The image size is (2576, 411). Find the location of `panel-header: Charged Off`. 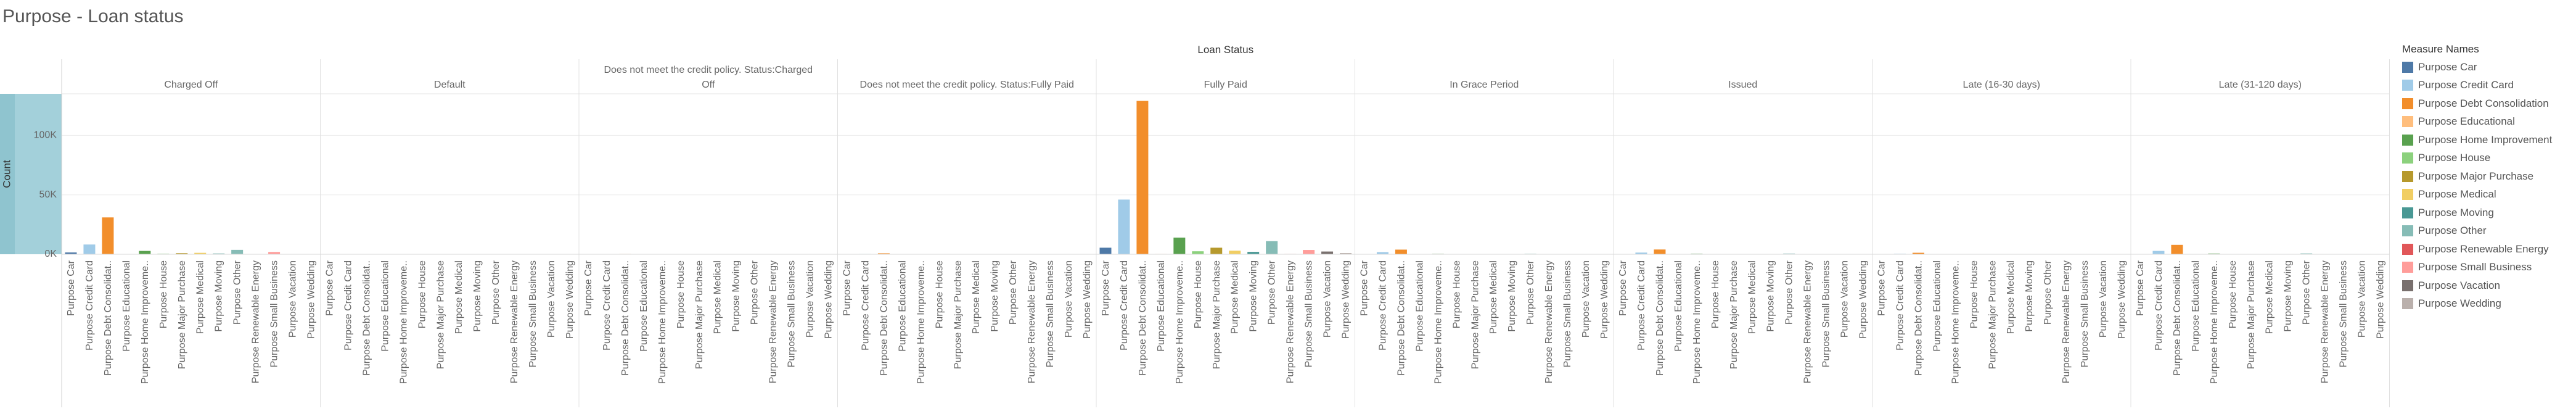

panel-header: Charged Off is located at coordinates (191, 85).